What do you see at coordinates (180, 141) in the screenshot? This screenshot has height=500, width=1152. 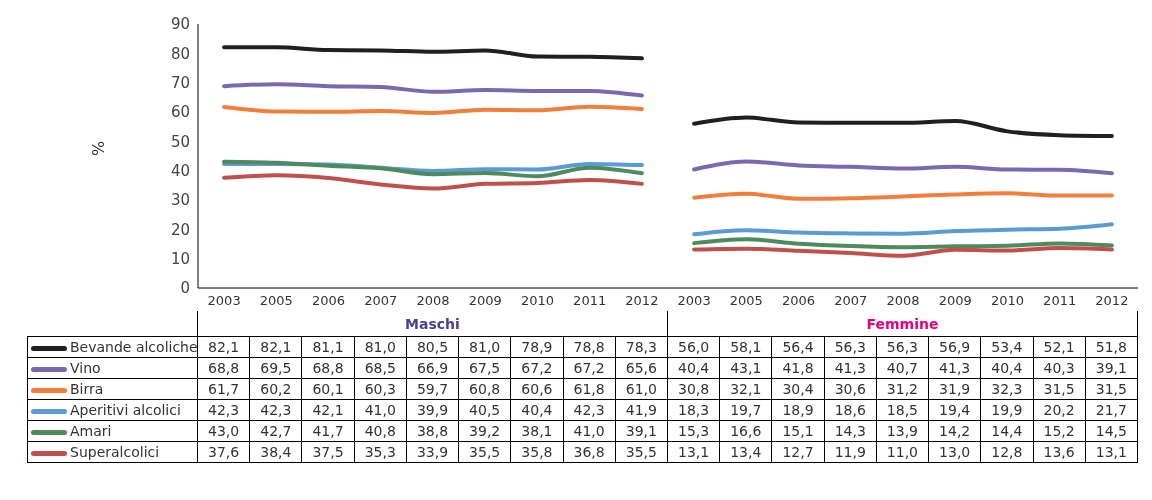 I see `y-tick-label: 50` at bounding box center [180, 141].